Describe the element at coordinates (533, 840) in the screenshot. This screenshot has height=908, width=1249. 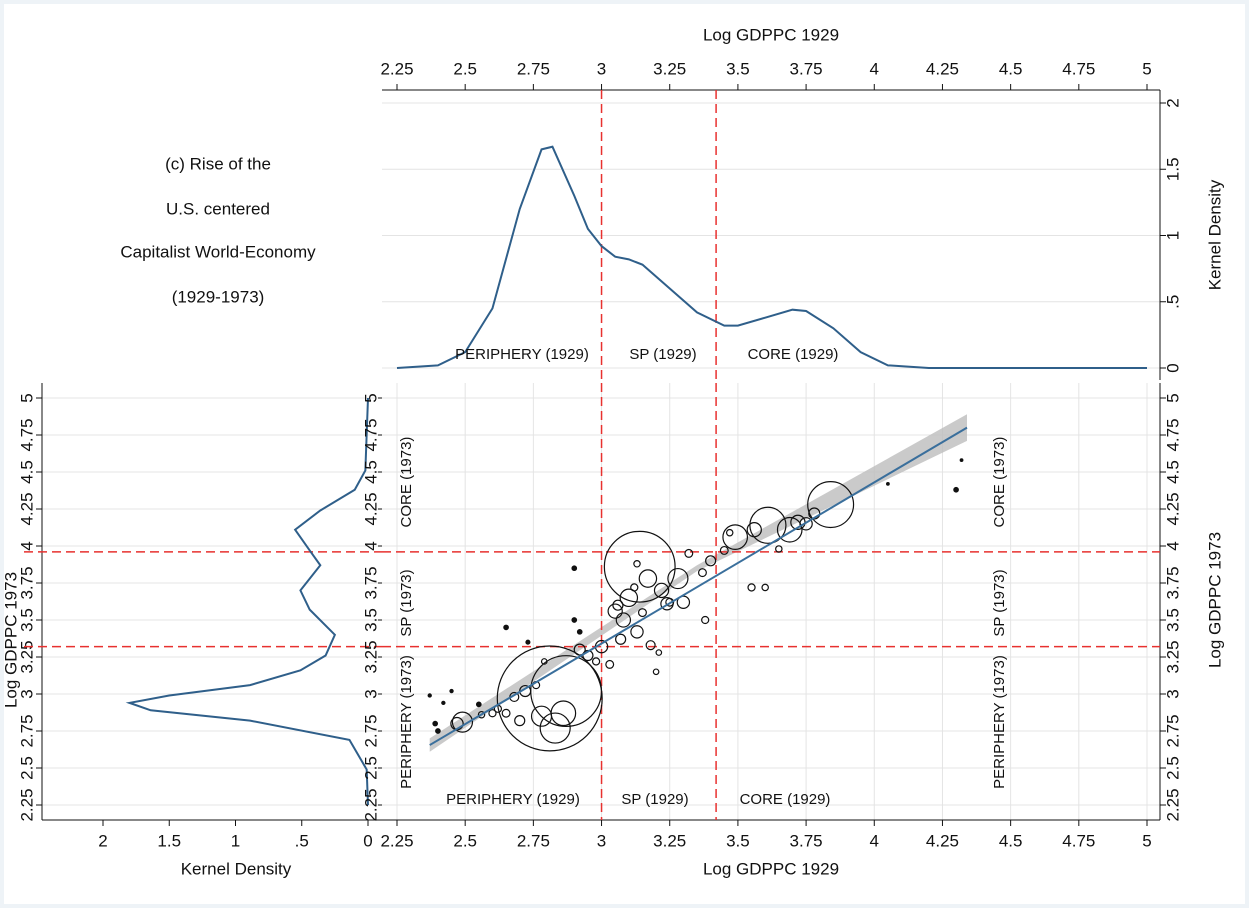
I see `x-tick-label: 2.75` at that location.